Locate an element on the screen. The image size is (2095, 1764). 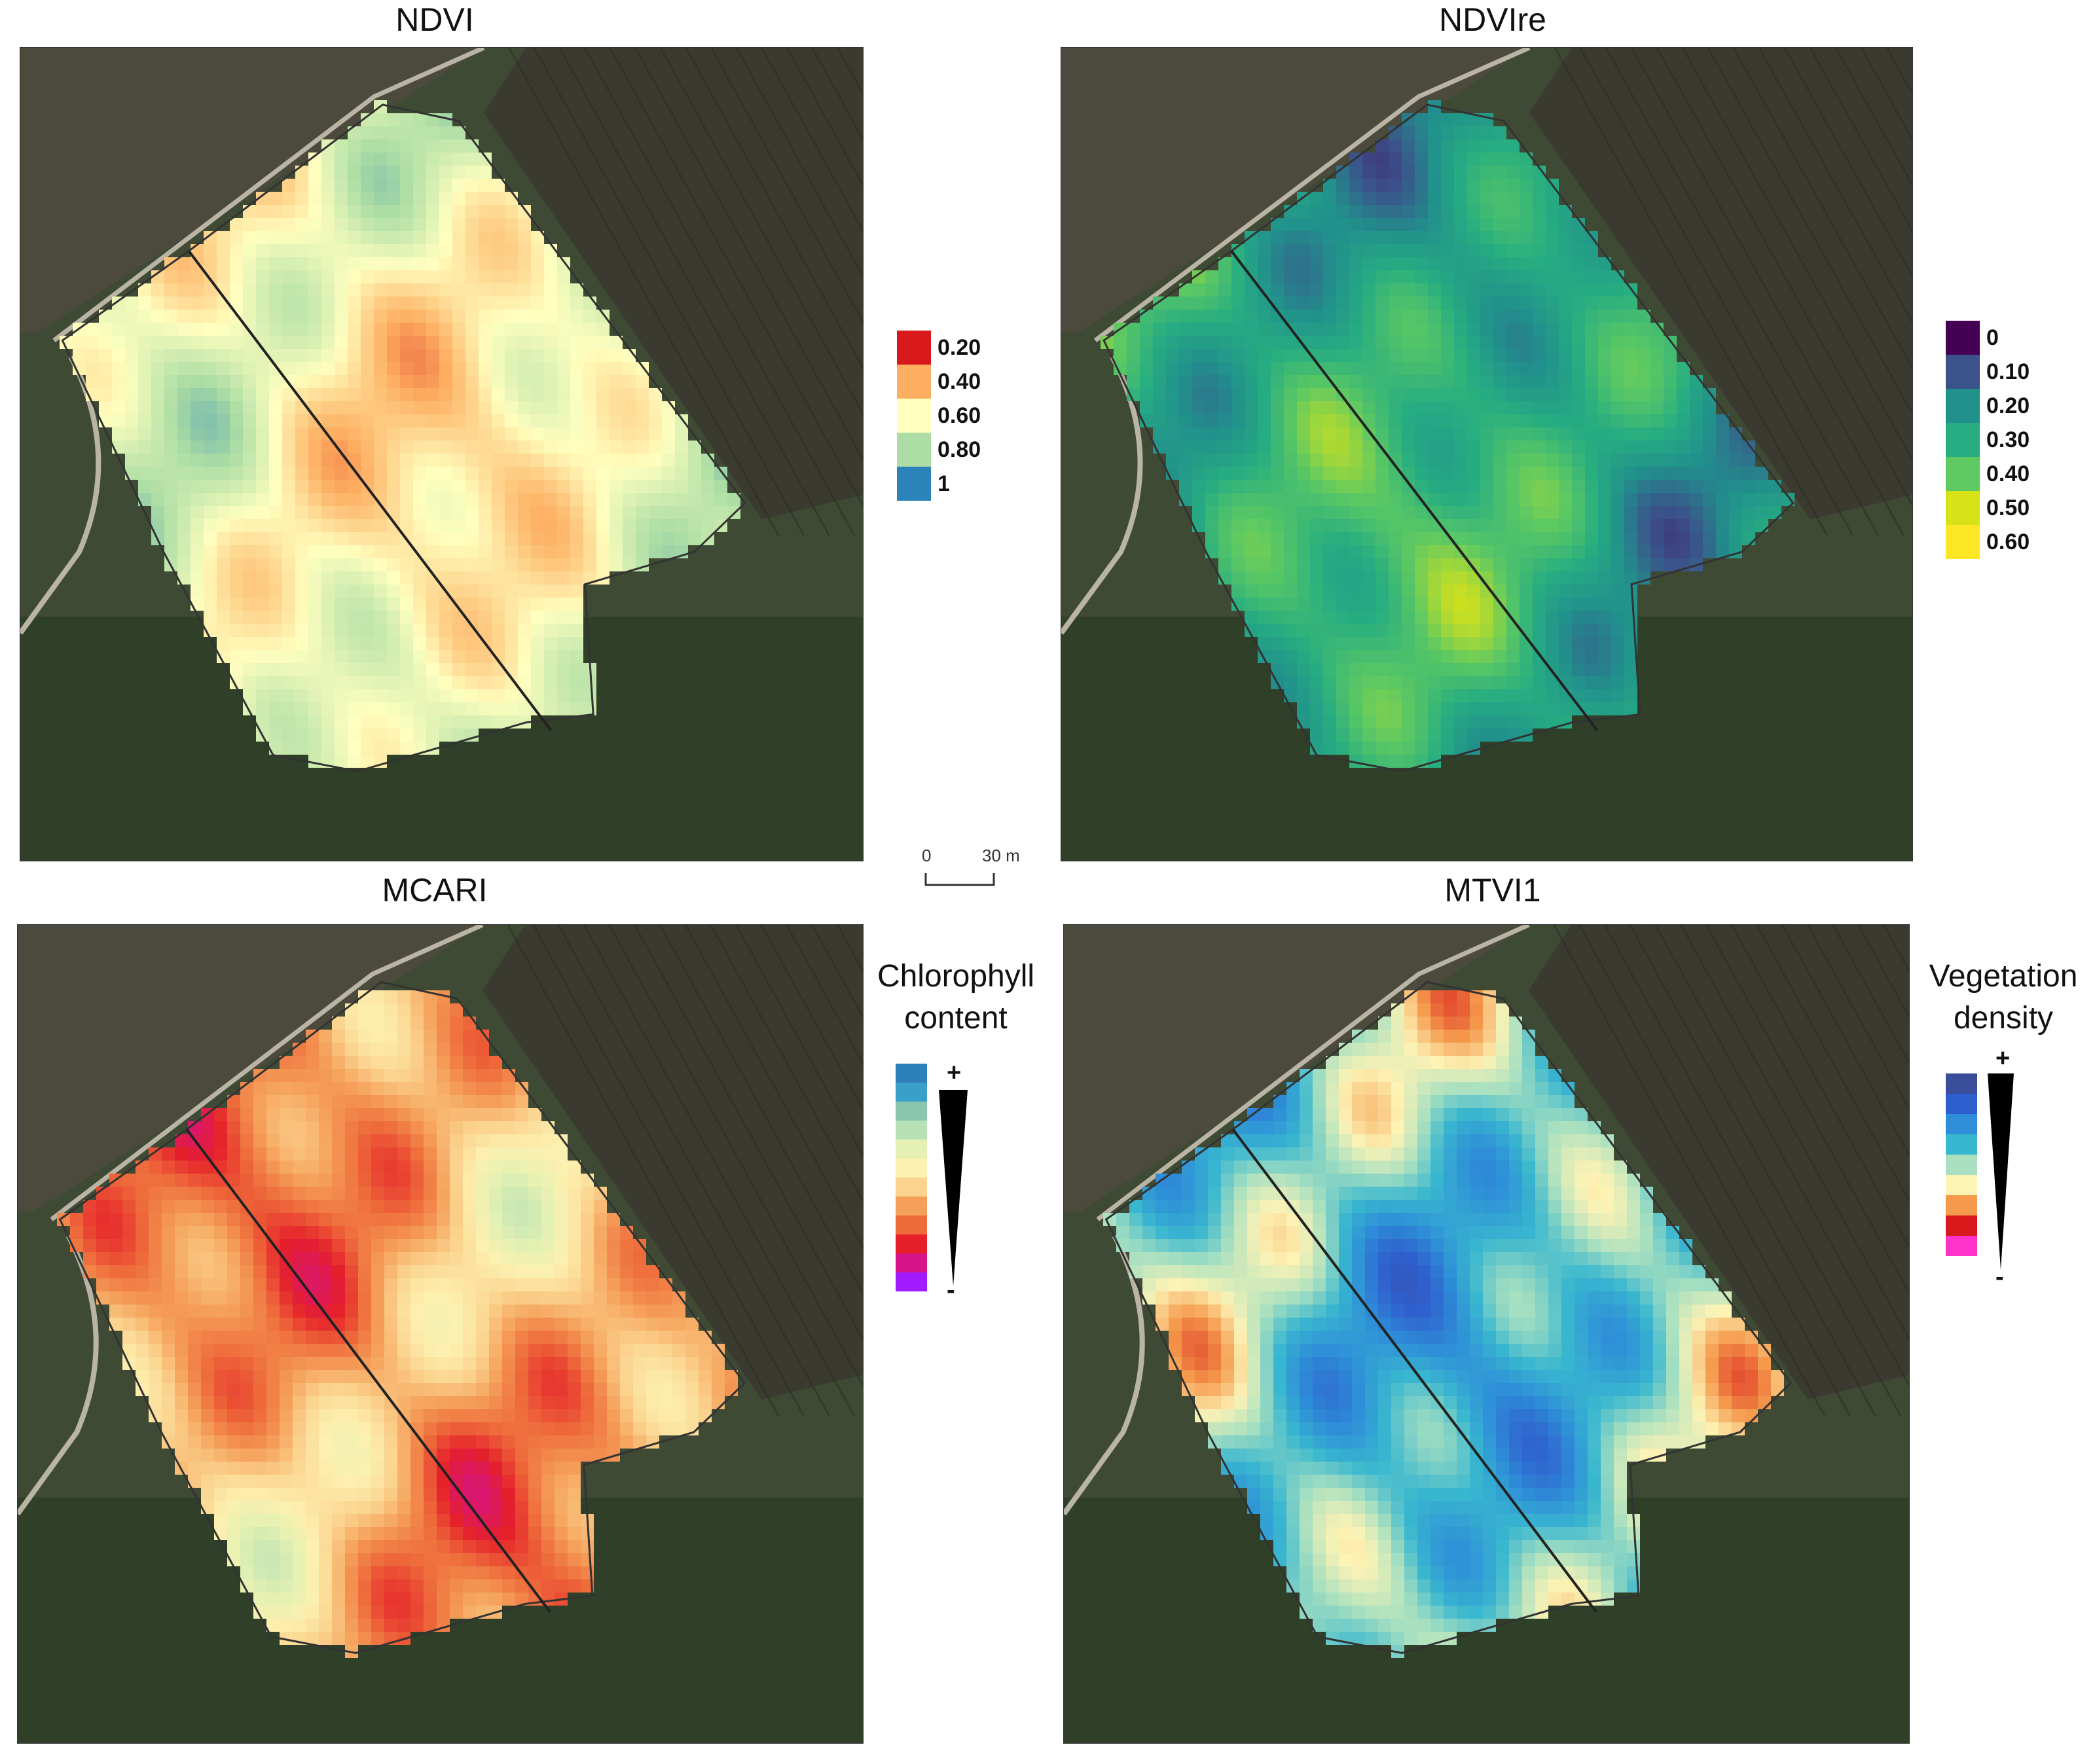
legend-label: 1 is located at coordinates (944, 483).